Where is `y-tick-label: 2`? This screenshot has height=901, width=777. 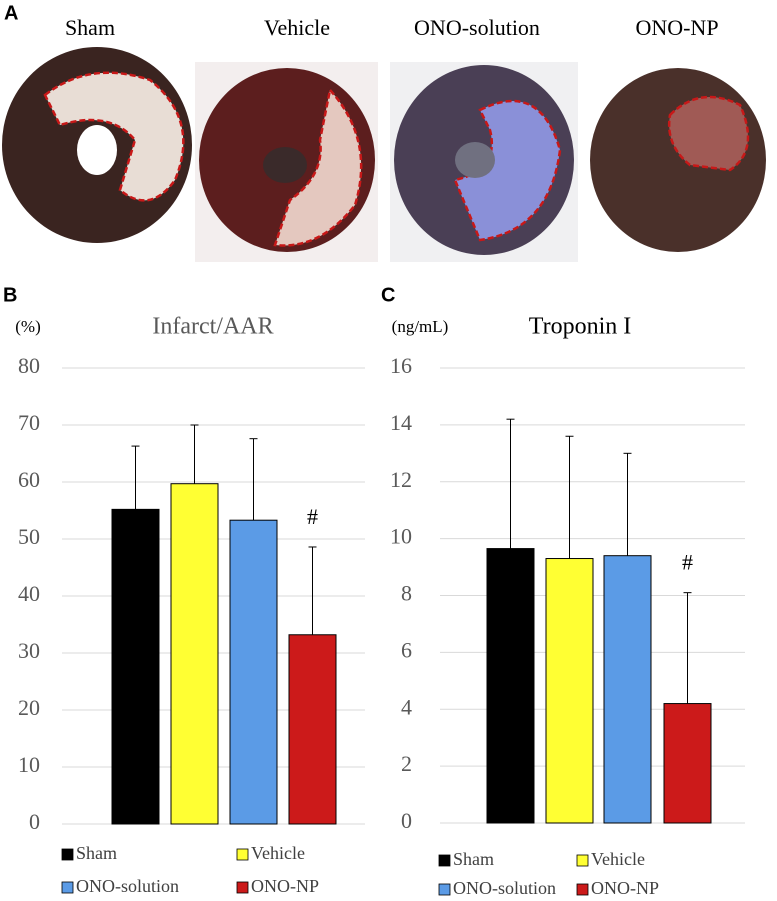
y-tick-label: 2 is located at coordinates (406, 763).